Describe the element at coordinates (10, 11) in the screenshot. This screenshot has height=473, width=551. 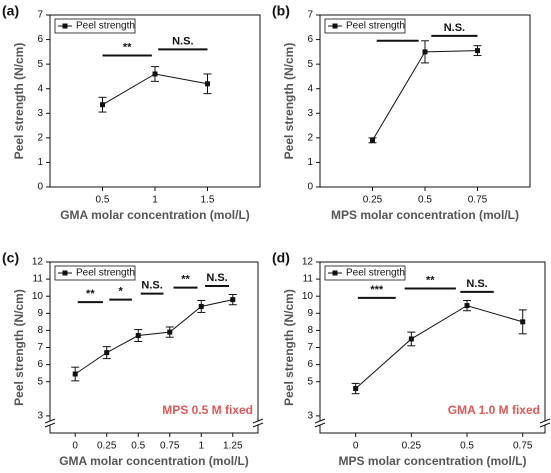
I see `panel-label: (a)` at that location.